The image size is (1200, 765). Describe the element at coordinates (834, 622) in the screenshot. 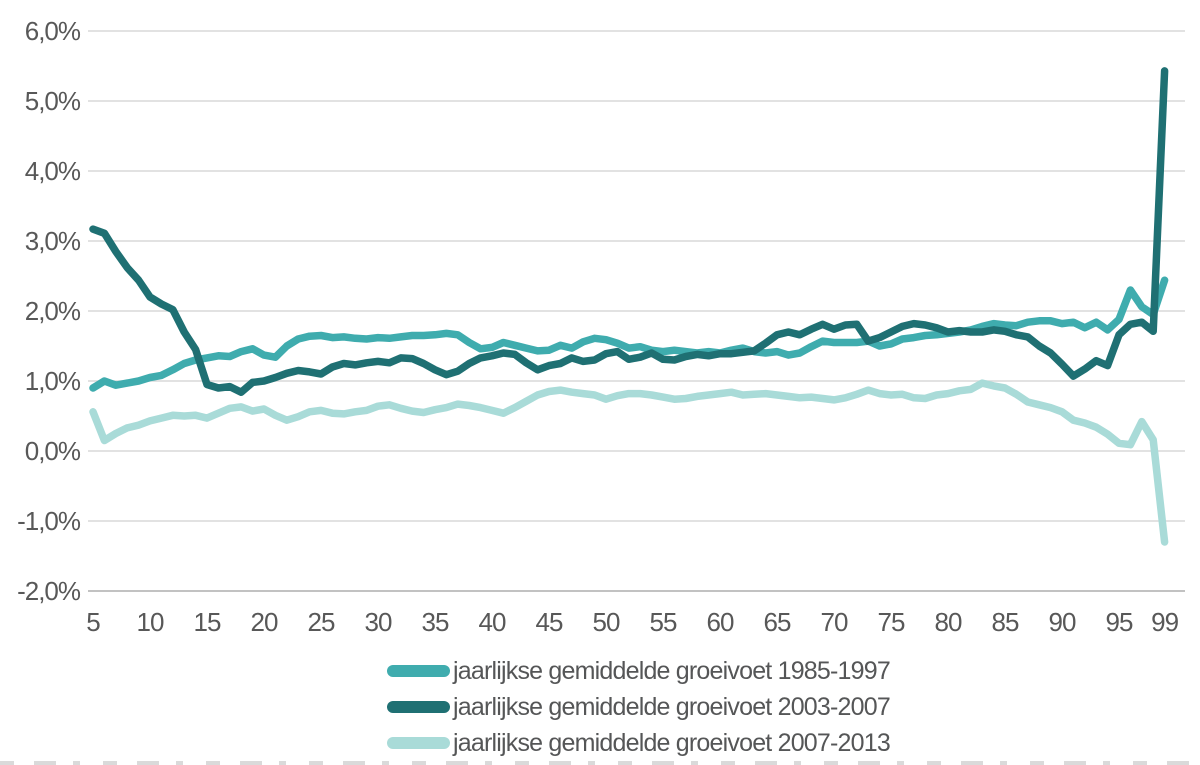

I see `x-tick-label: 70` at that location.